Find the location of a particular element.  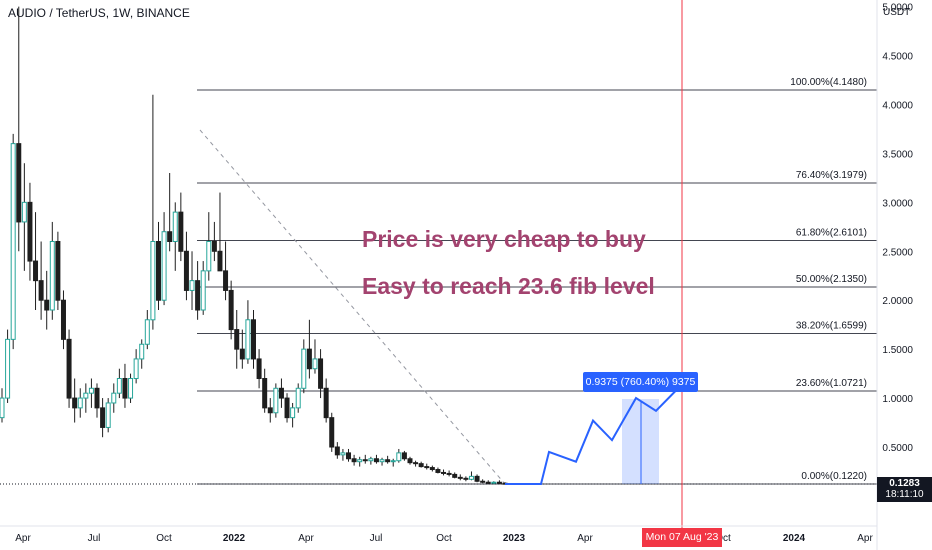

projection-path is located at coordinates (594, 434).